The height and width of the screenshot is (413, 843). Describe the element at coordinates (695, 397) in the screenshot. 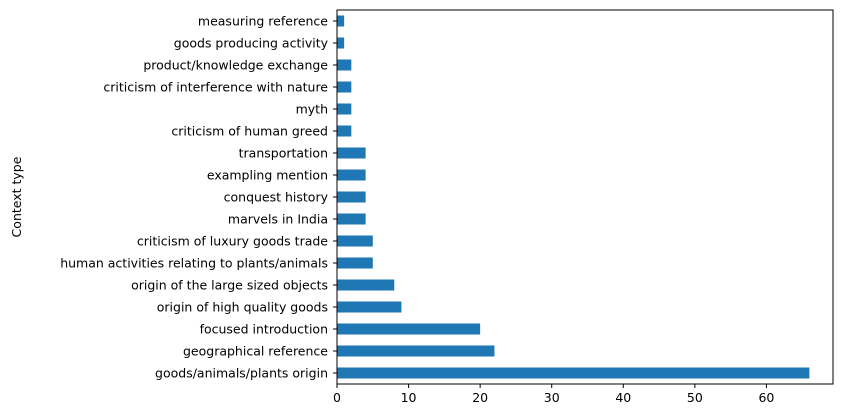

I see `x-tick-label: 50` at that location.